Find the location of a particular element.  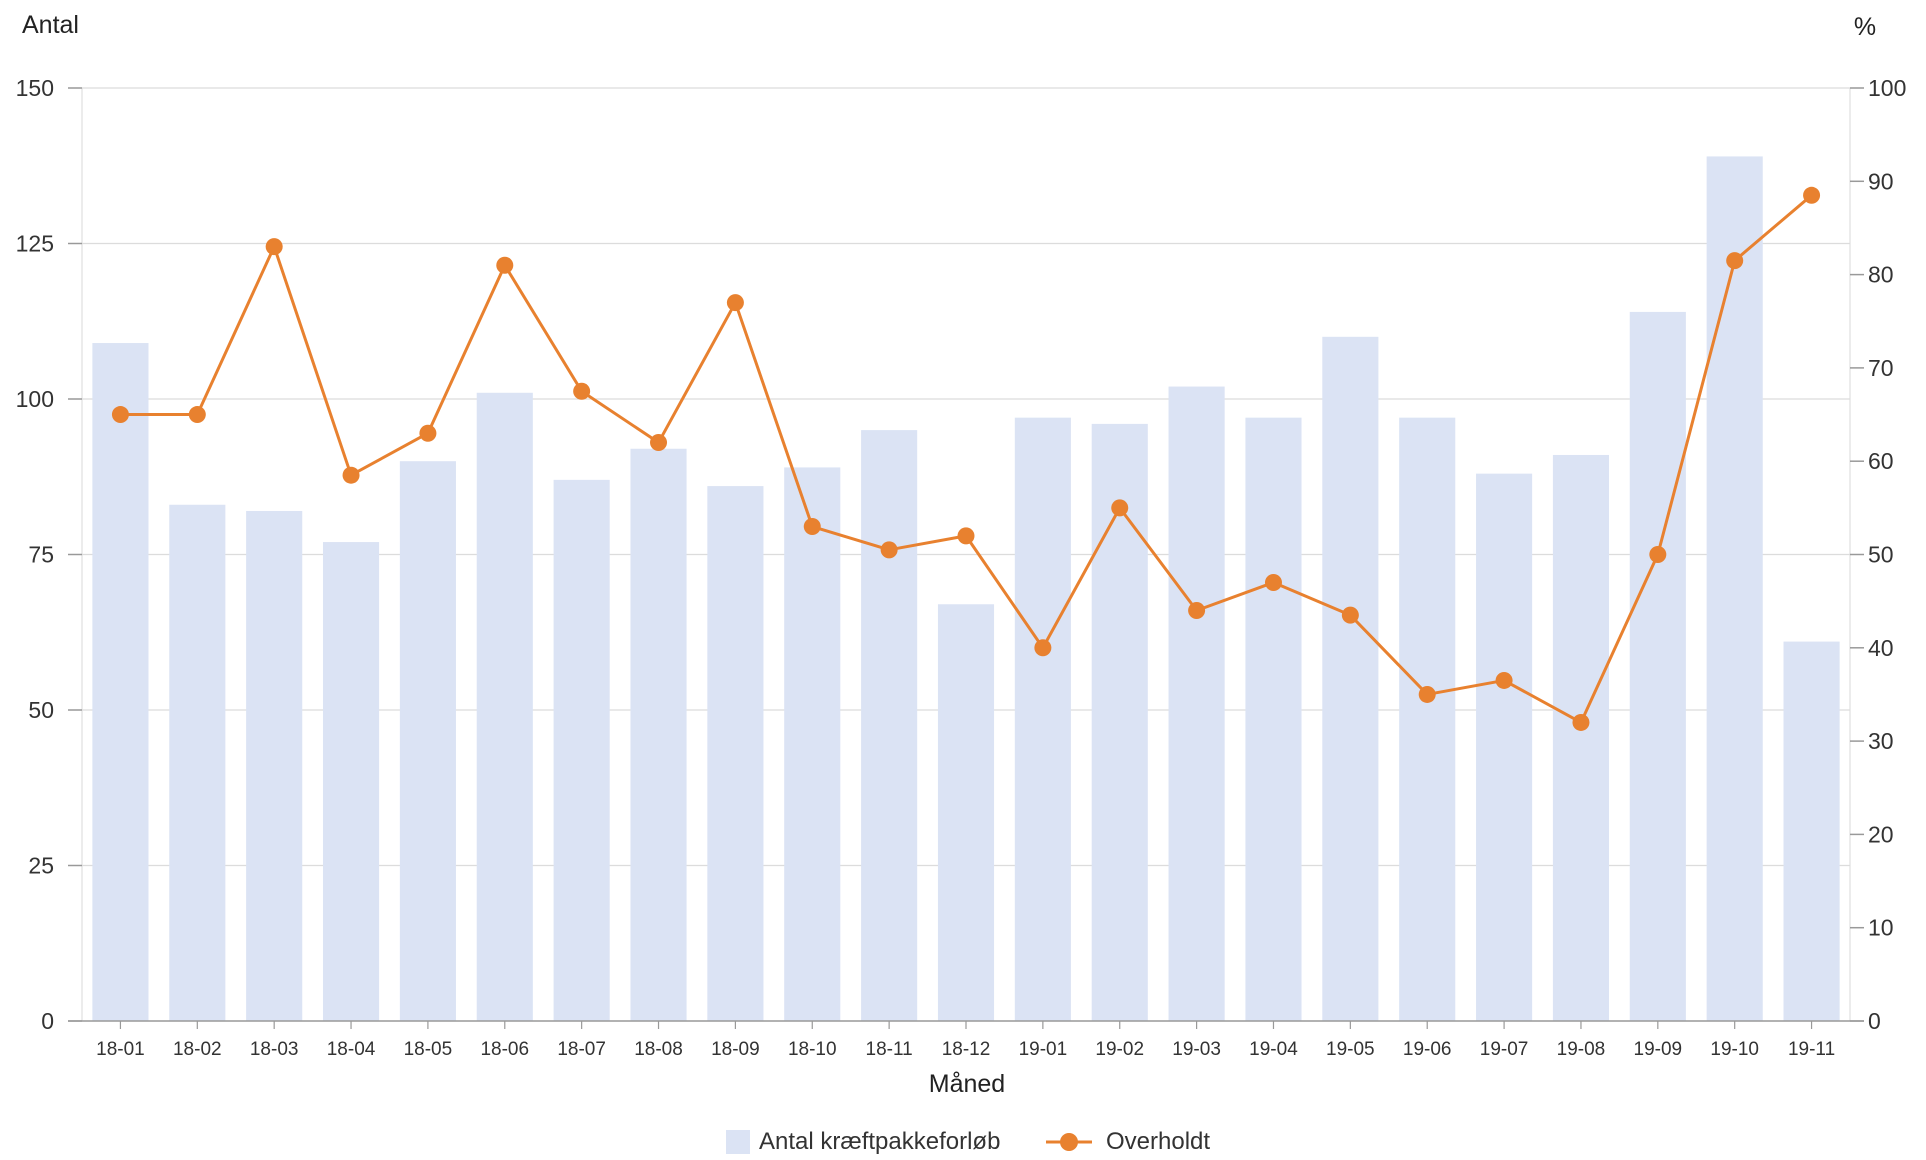

x-axis-tick-label: 19-11 is located at coordinates (1811, 1049).